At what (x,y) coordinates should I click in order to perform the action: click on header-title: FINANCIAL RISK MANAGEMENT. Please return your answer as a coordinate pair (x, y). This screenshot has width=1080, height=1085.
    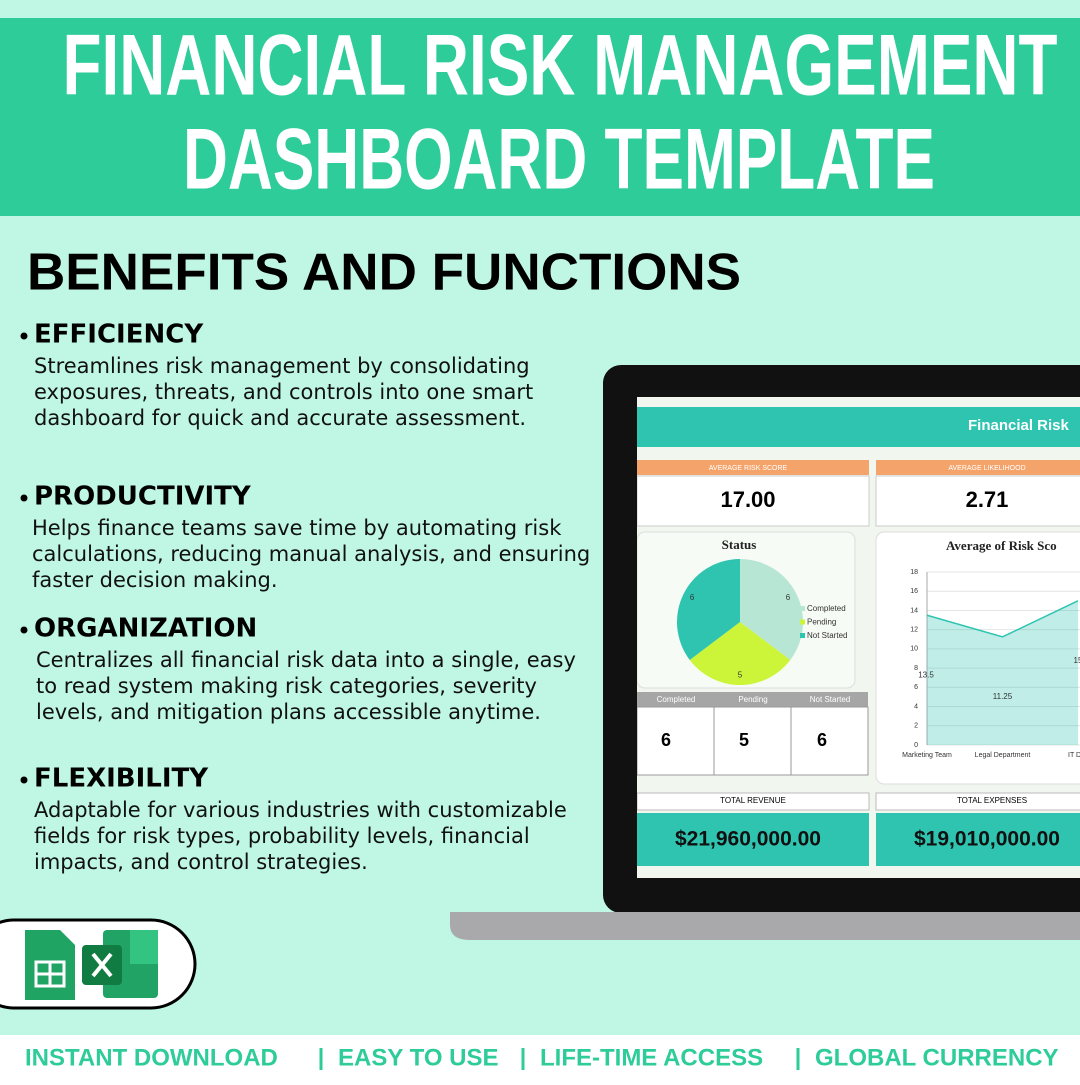
    Looking at the image, I should click on (560, 66).